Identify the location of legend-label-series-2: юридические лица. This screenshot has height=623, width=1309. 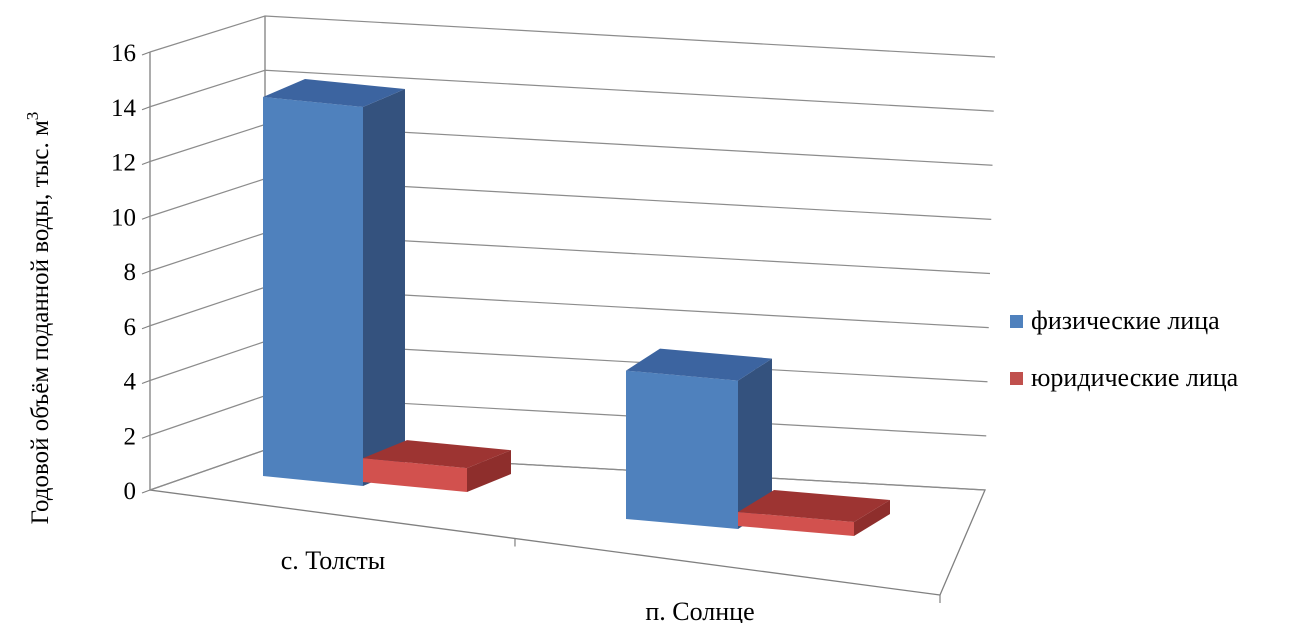
(1135, 377).